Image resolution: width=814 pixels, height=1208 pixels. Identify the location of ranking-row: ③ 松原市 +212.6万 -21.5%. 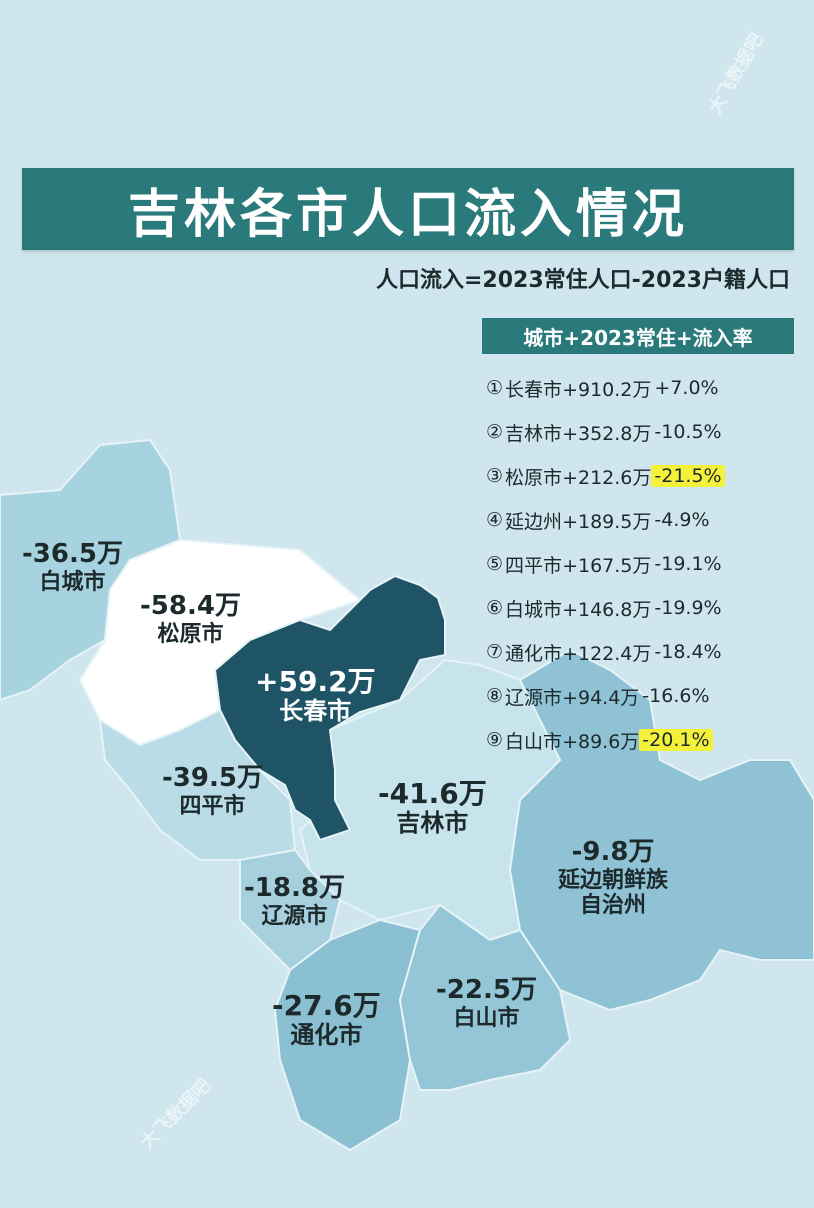
(646, 476).